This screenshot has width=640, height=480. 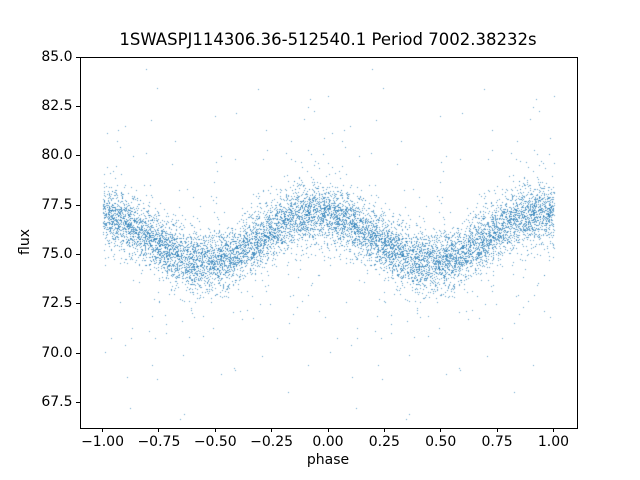 What do you see at coordinates (102, 442) in the screenshot?
I see `x-tick-label: −1.00` at bounding box center [102, 442].